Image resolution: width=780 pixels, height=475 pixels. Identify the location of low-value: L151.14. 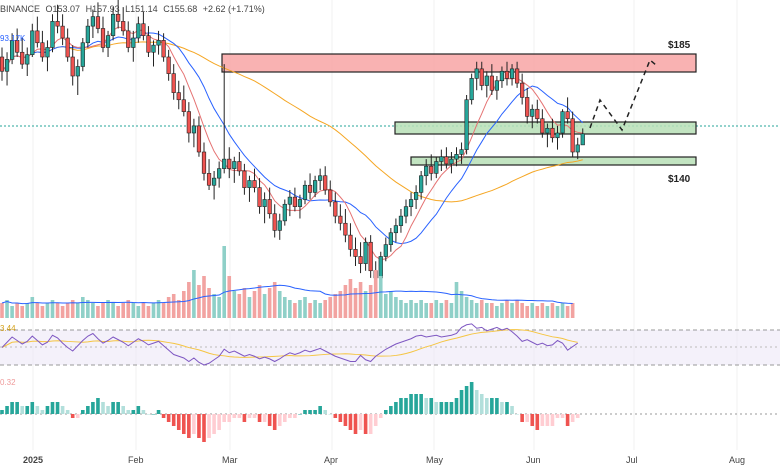
(141, 9).